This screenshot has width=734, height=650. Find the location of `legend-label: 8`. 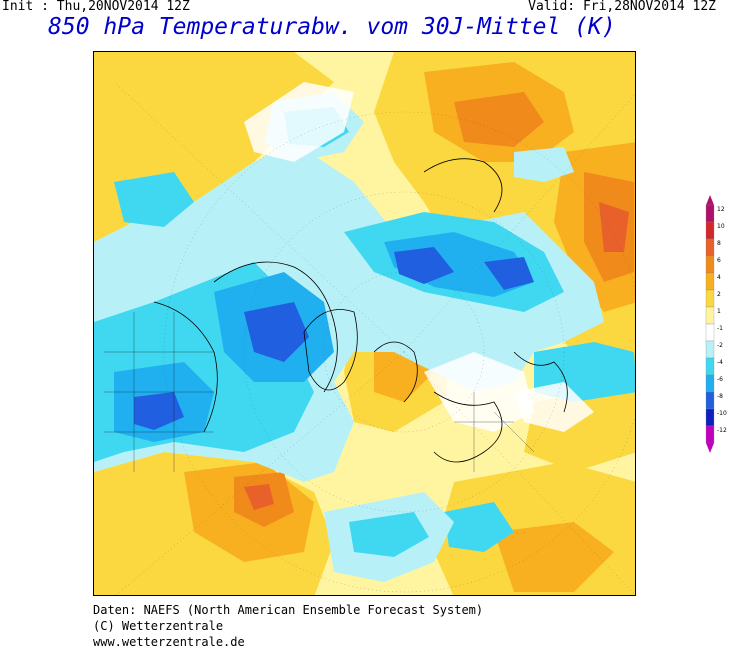

legend-label: 8 is located at coordinates (719, 243).